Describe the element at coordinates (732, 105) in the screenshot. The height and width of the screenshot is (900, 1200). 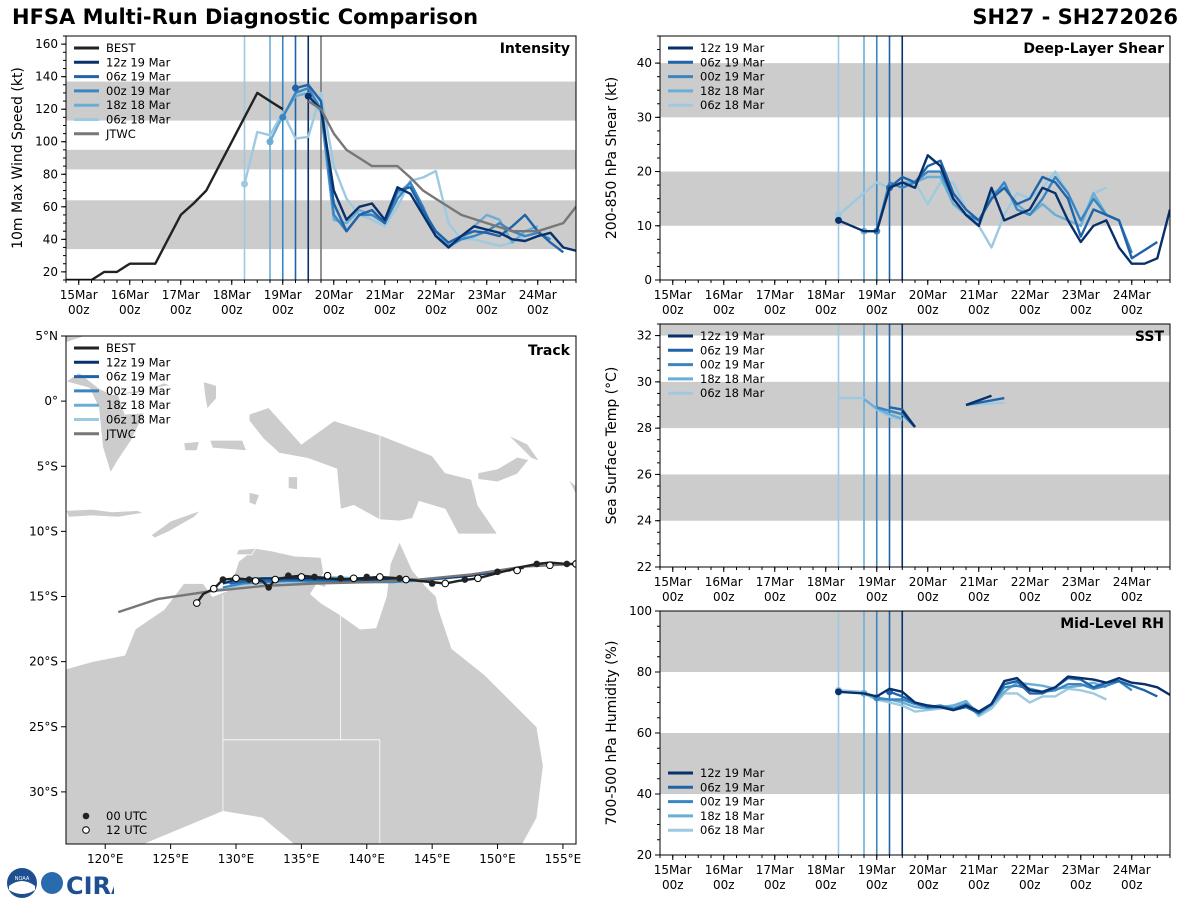
I see `legend-label: 06z 18 Mar` at that location.